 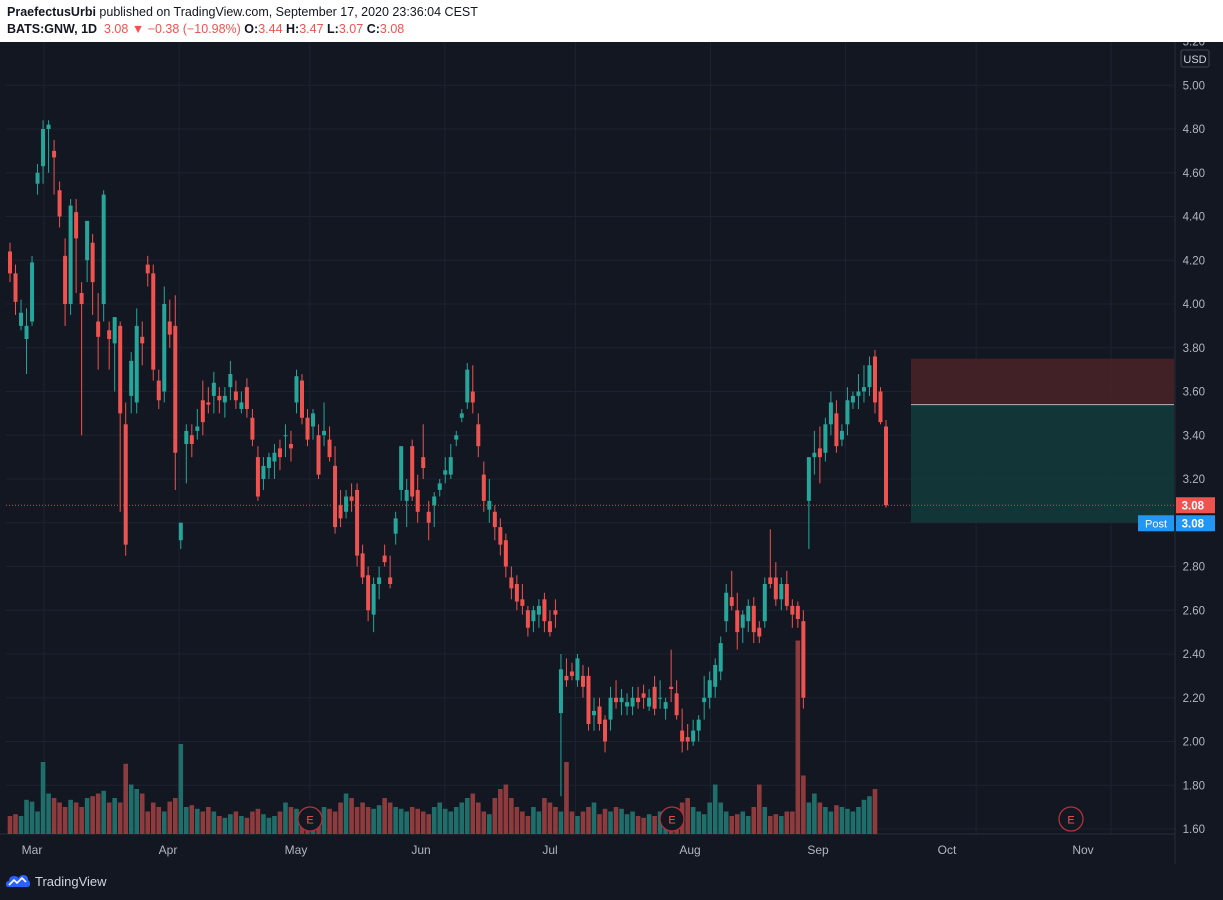 What do you see at coordinates (1042, 381) in the screenshot?
I see `stop-loss-zone` at bounding box center [1042, 381].